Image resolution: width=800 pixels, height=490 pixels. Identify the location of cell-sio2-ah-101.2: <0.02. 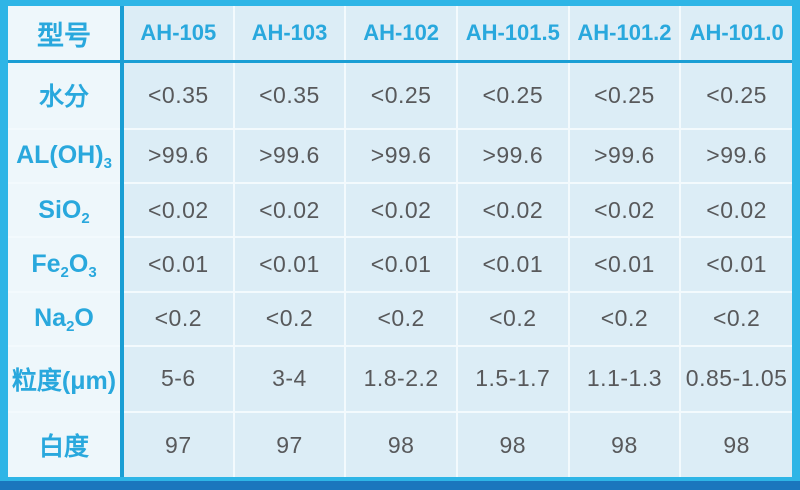
(624, 210).